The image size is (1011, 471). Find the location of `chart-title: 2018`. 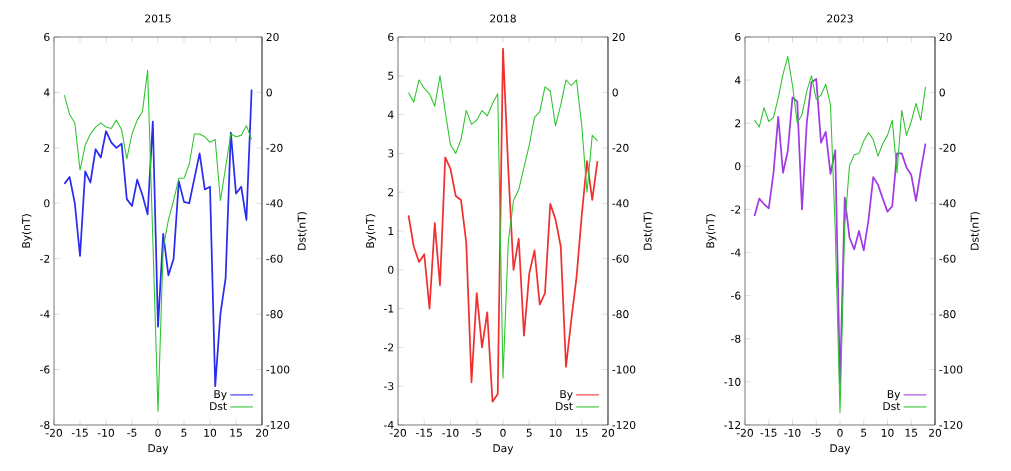

chart-title: 2018 is located at coordinates (503, 18).